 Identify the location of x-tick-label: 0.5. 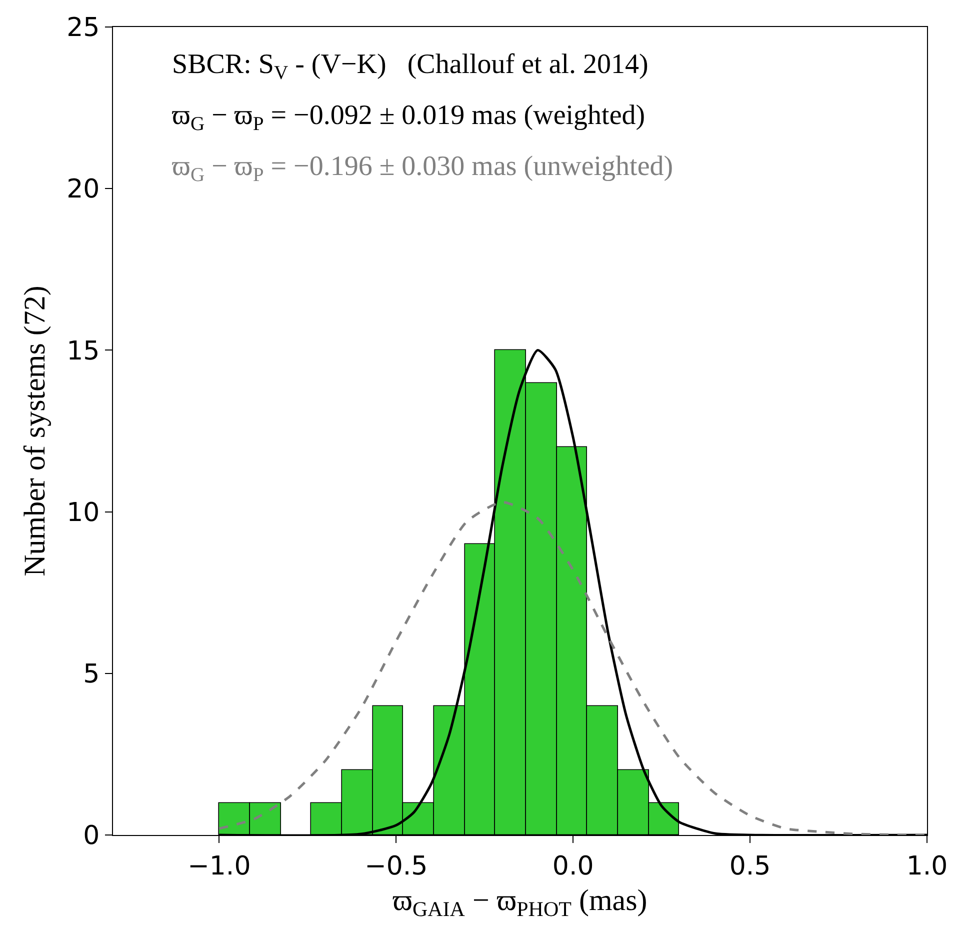
(750, 866).